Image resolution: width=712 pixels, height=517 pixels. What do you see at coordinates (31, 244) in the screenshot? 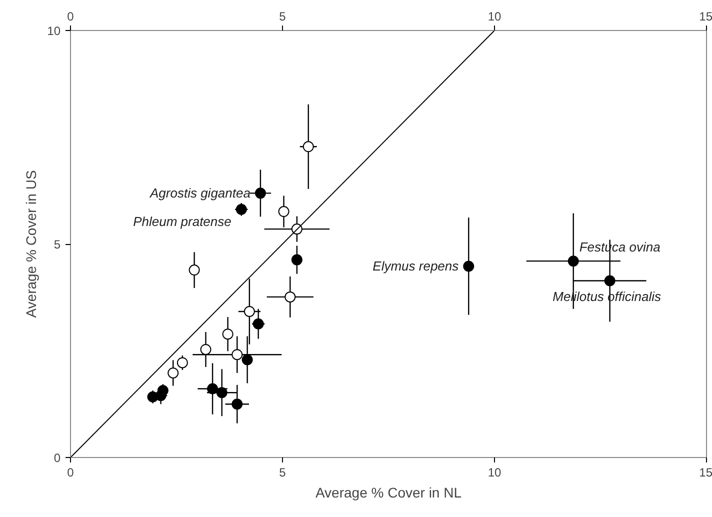
I see `y-axis-title: Average % Cover in US` at bounding box center [31, 244].